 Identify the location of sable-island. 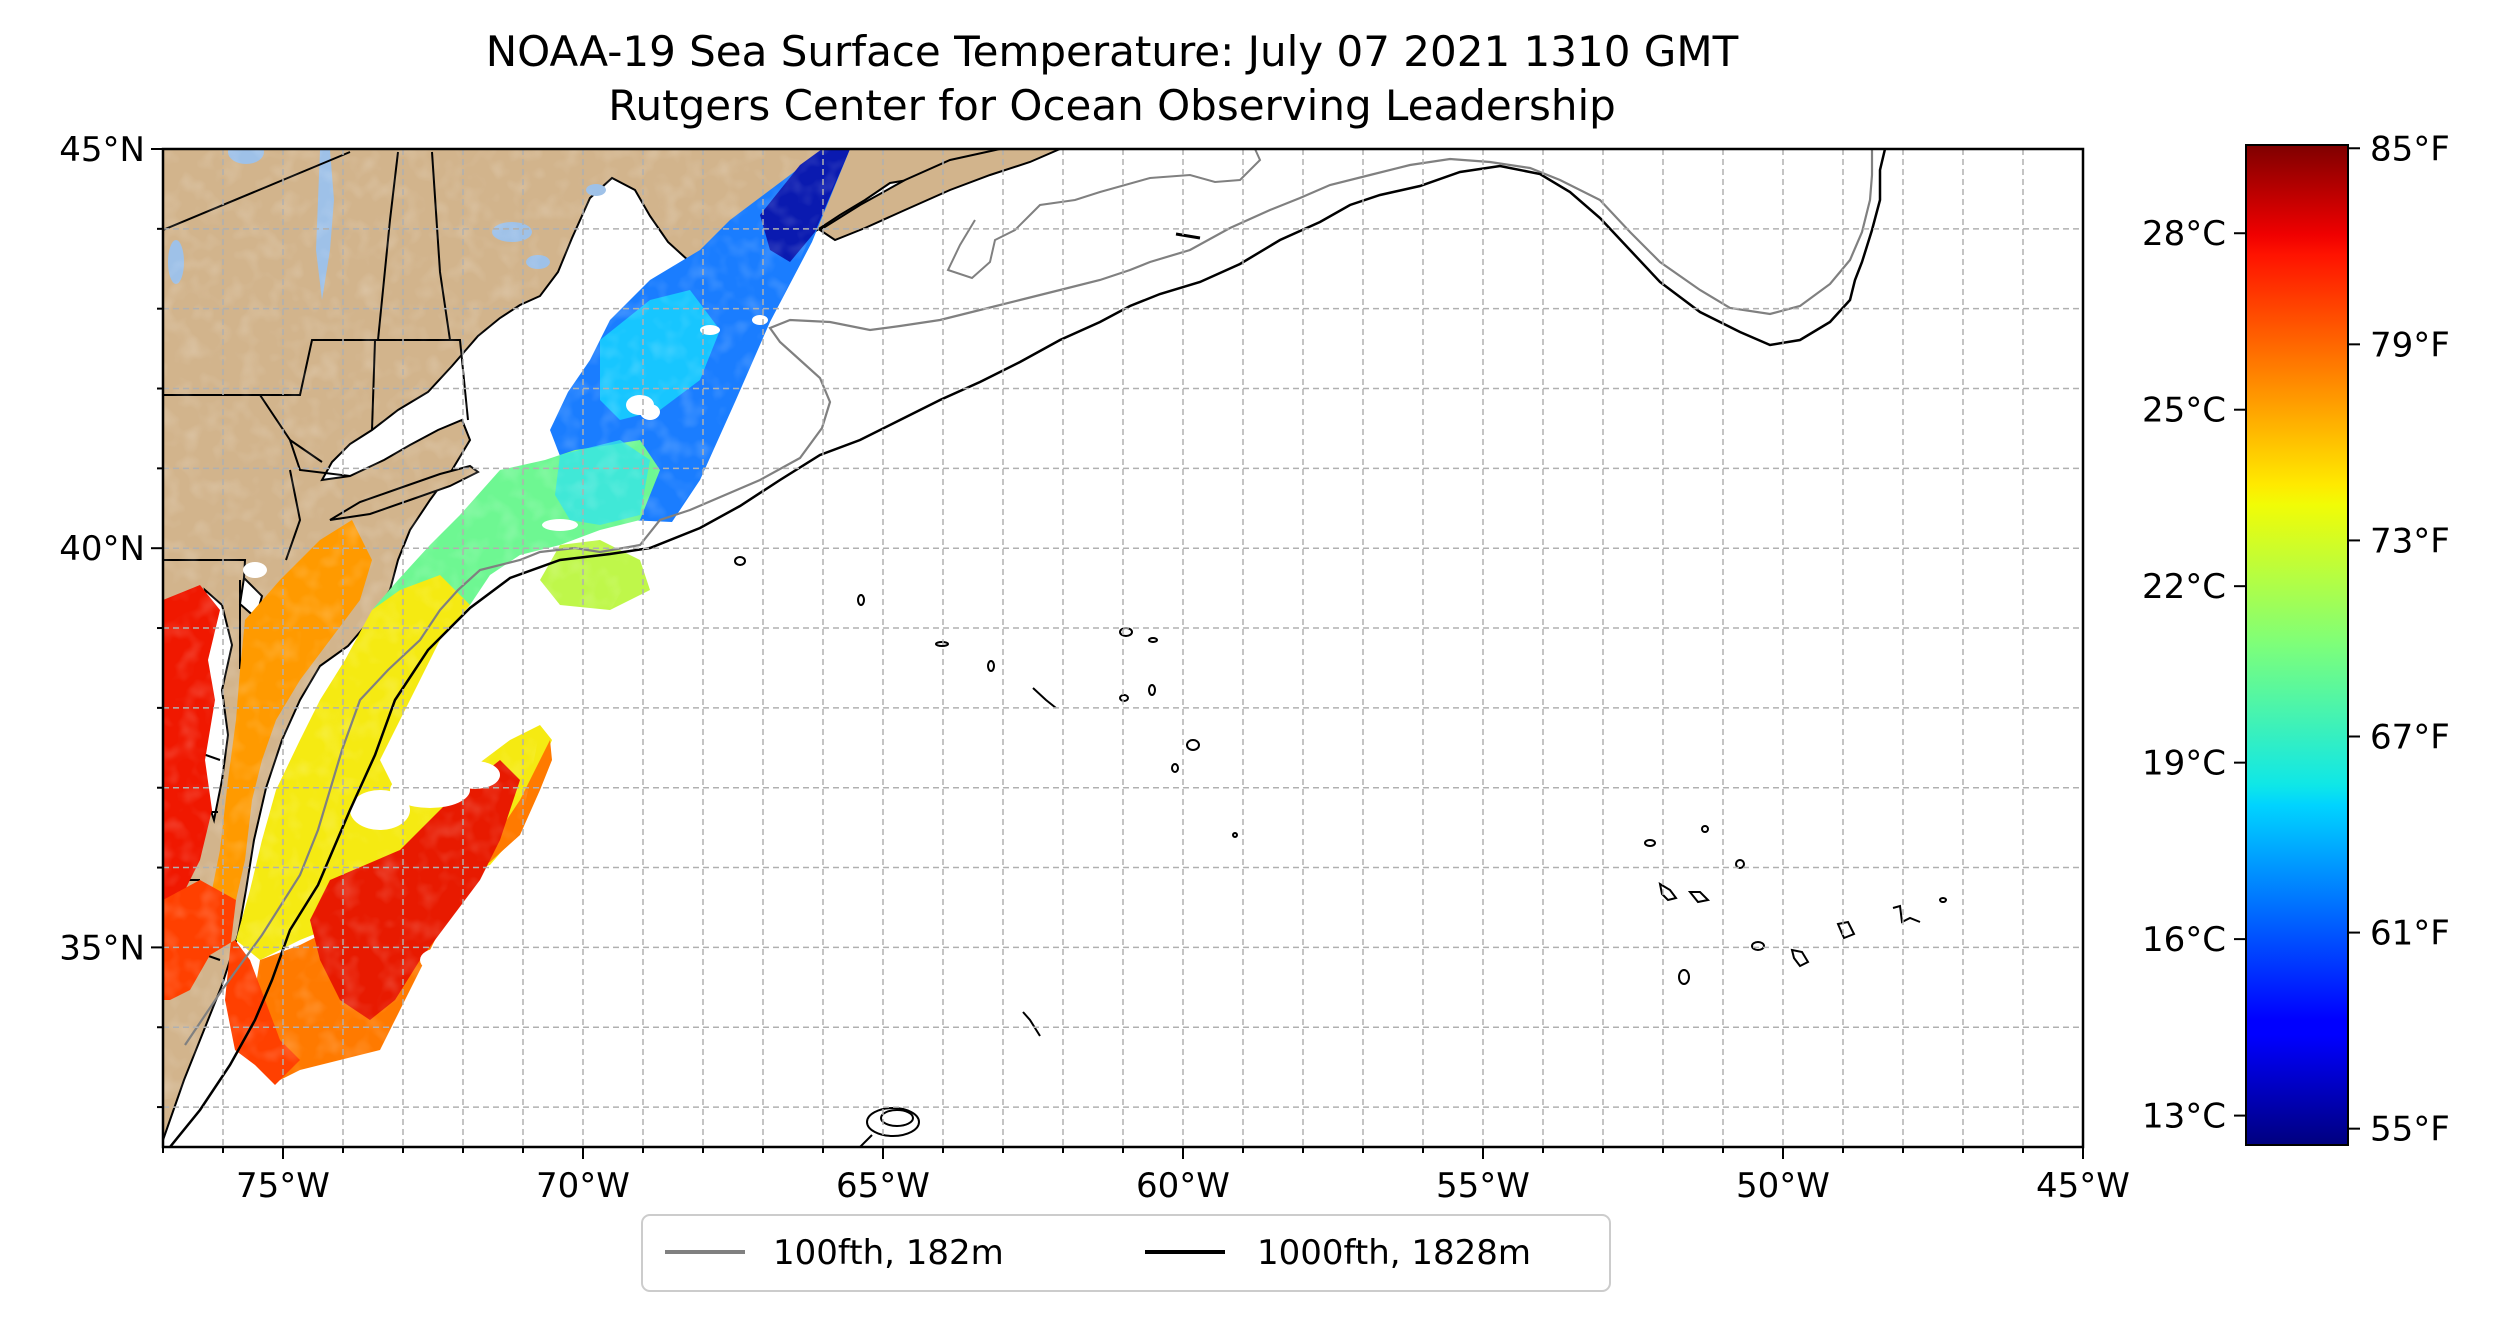
(1188, 236).